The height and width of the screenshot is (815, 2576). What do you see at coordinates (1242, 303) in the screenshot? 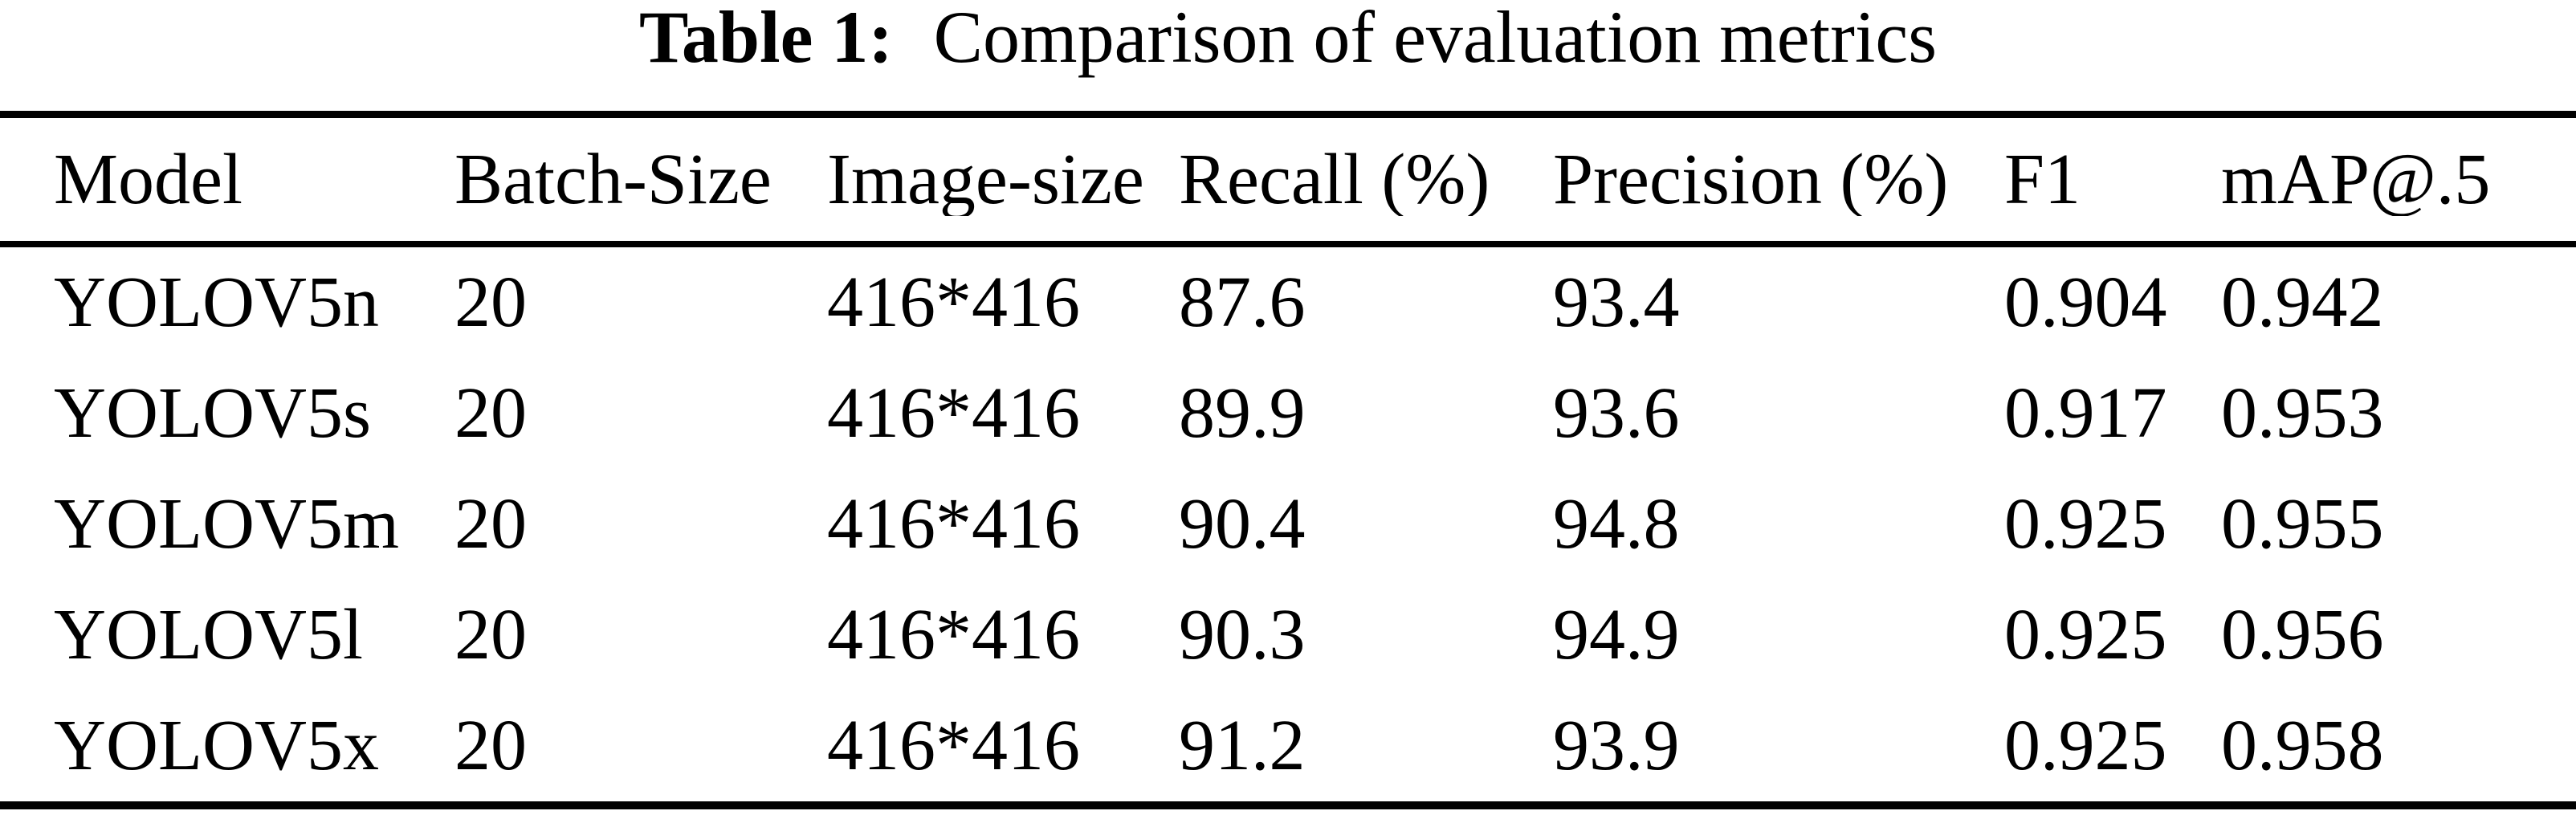
I see `cell-recall: 87.6` at bounding box center [1242, 303].